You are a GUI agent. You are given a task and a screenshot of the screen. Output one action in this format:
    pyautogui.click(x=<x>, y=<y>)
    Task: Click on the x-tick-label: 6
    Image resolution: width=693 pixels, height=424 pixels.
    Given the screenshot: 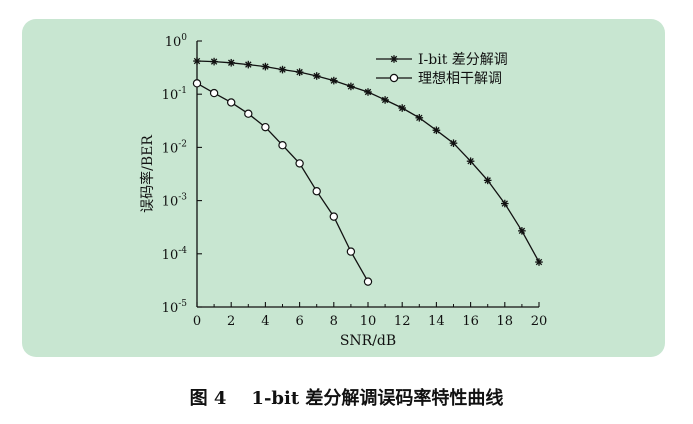 What is the action you would take?
    pyautogui.click(x=299, y=321)
    